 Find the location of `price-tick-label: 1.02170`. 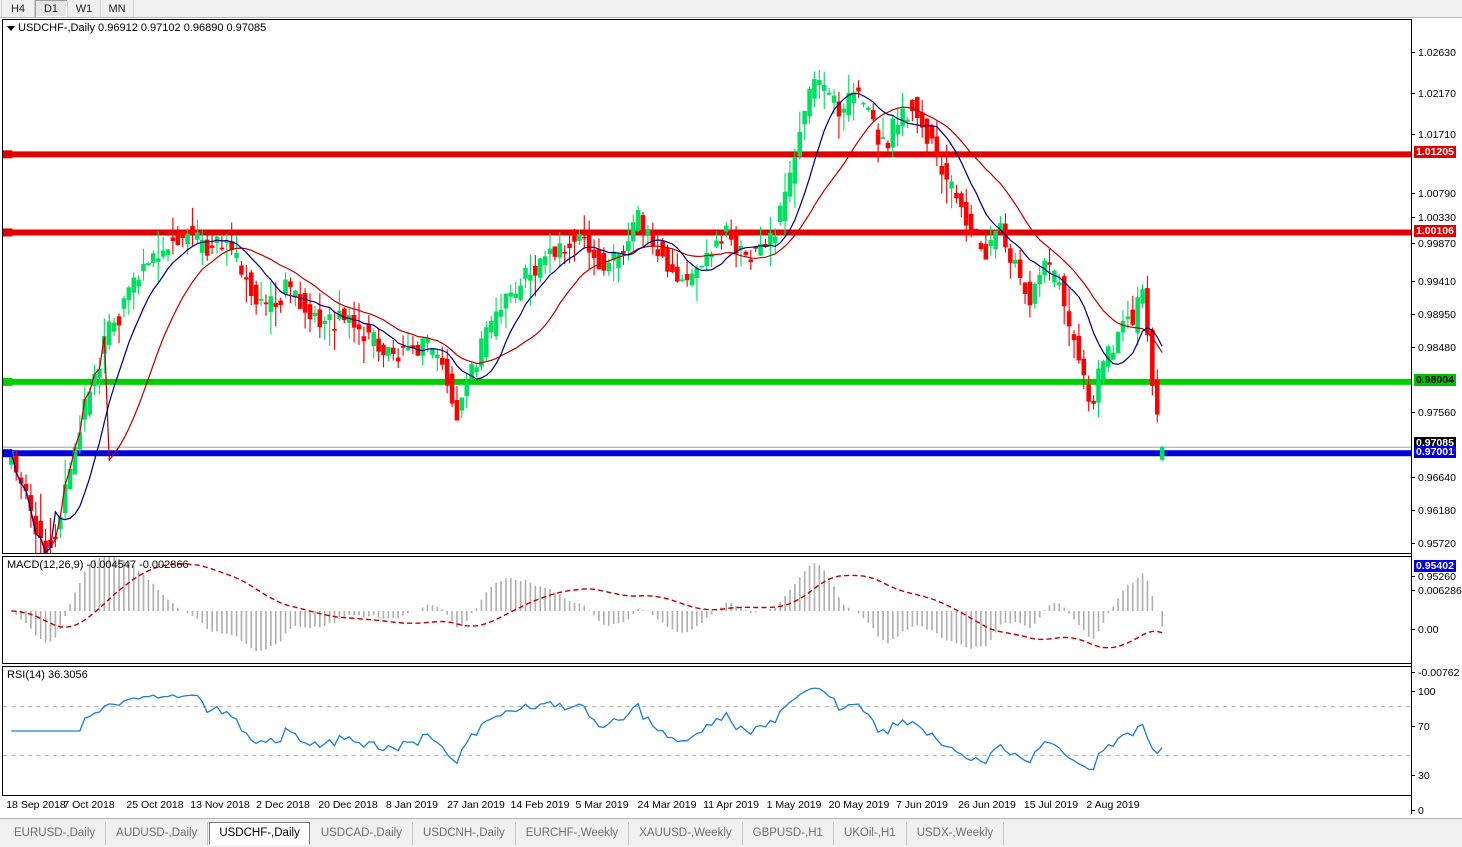

price-tick-label: 1.02170 is located at coordinates (1437, 94).